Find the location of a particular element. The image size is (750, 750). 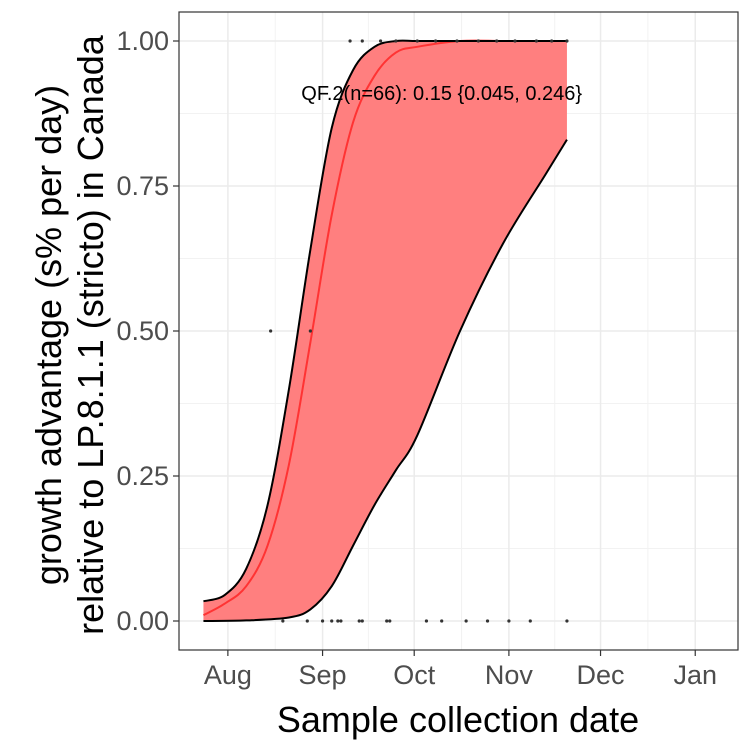

y-tick-label: 1.00 is located at coordinates (142, 41).